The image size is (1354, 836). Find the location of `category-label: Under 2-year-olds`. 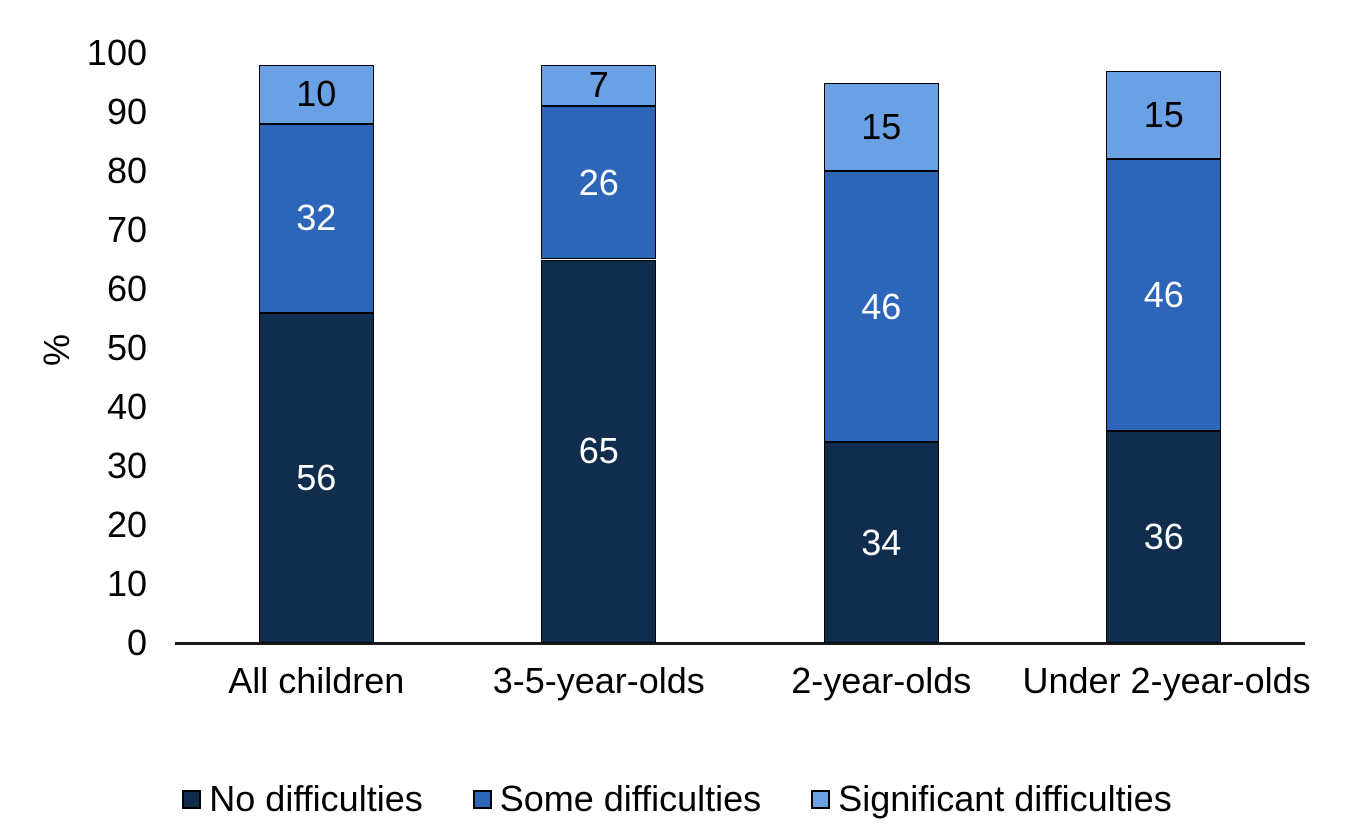

category-label: Under 2-year-olds is located at coordinates (1166, 680).